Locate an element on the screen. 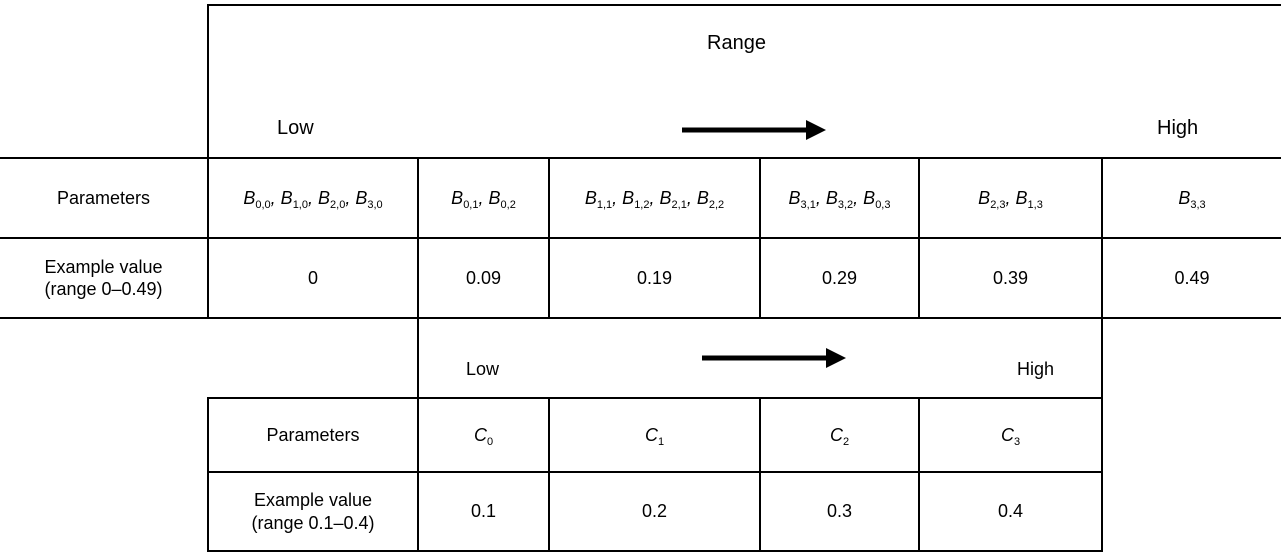 This screenshot has height=552, width=1281. t1-param-cell: B3,3 is located at coordinates (1192, 198).